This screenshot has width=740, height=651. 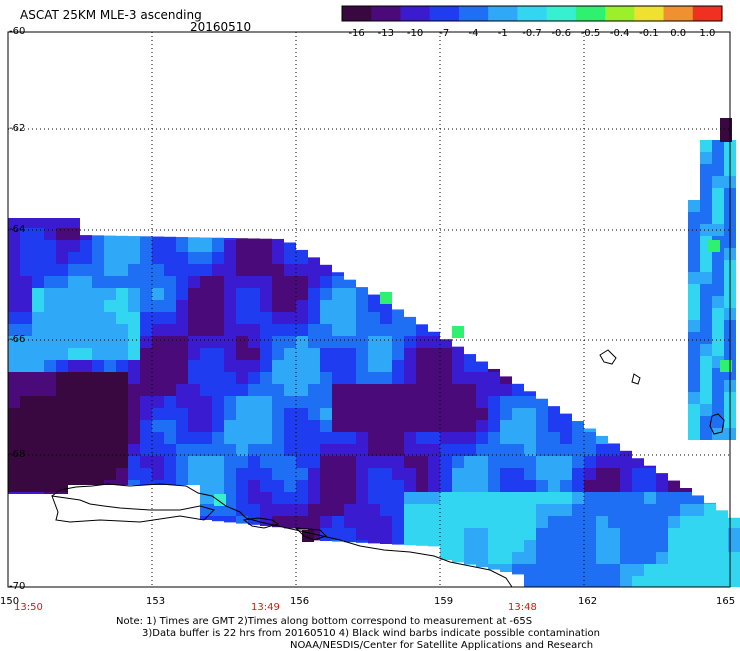 I want to click on longitude-label: 162, so click(x=587, y=601).